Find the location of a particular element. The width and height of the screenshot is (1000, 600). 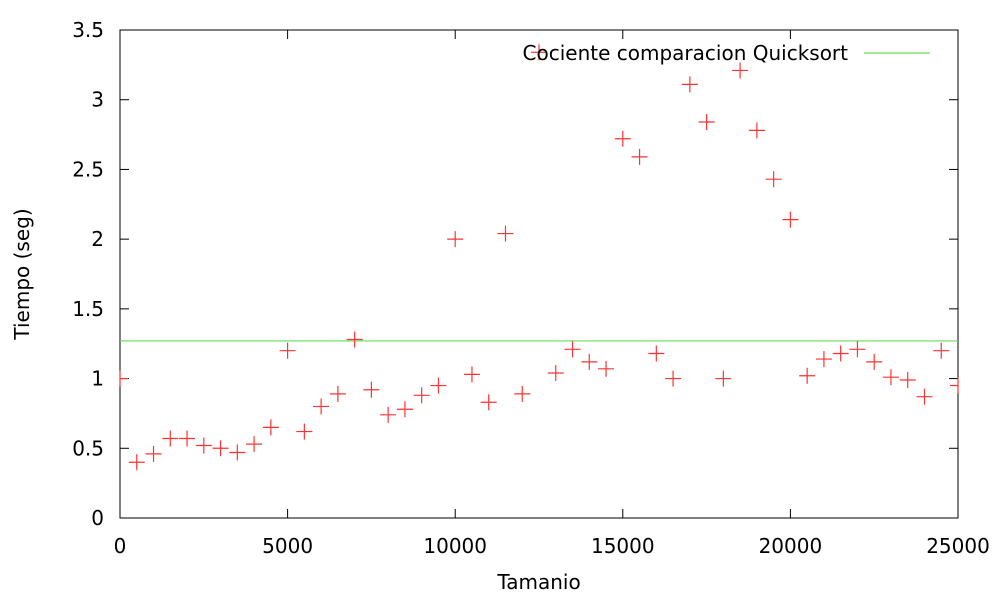

y-tick-label: 3 is located at coordinates (97, 100).